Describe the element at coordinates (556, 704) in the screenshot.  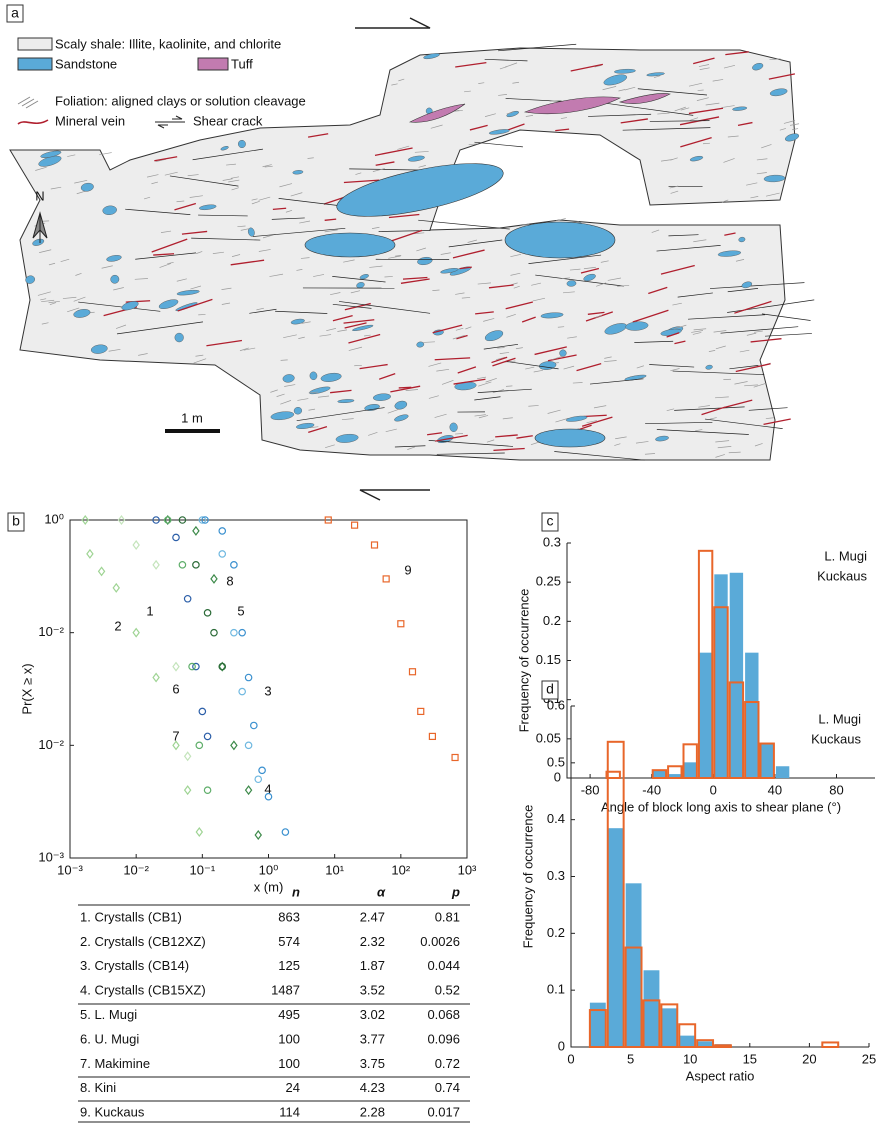
I see `y-tick-label: 0.6` at that location.